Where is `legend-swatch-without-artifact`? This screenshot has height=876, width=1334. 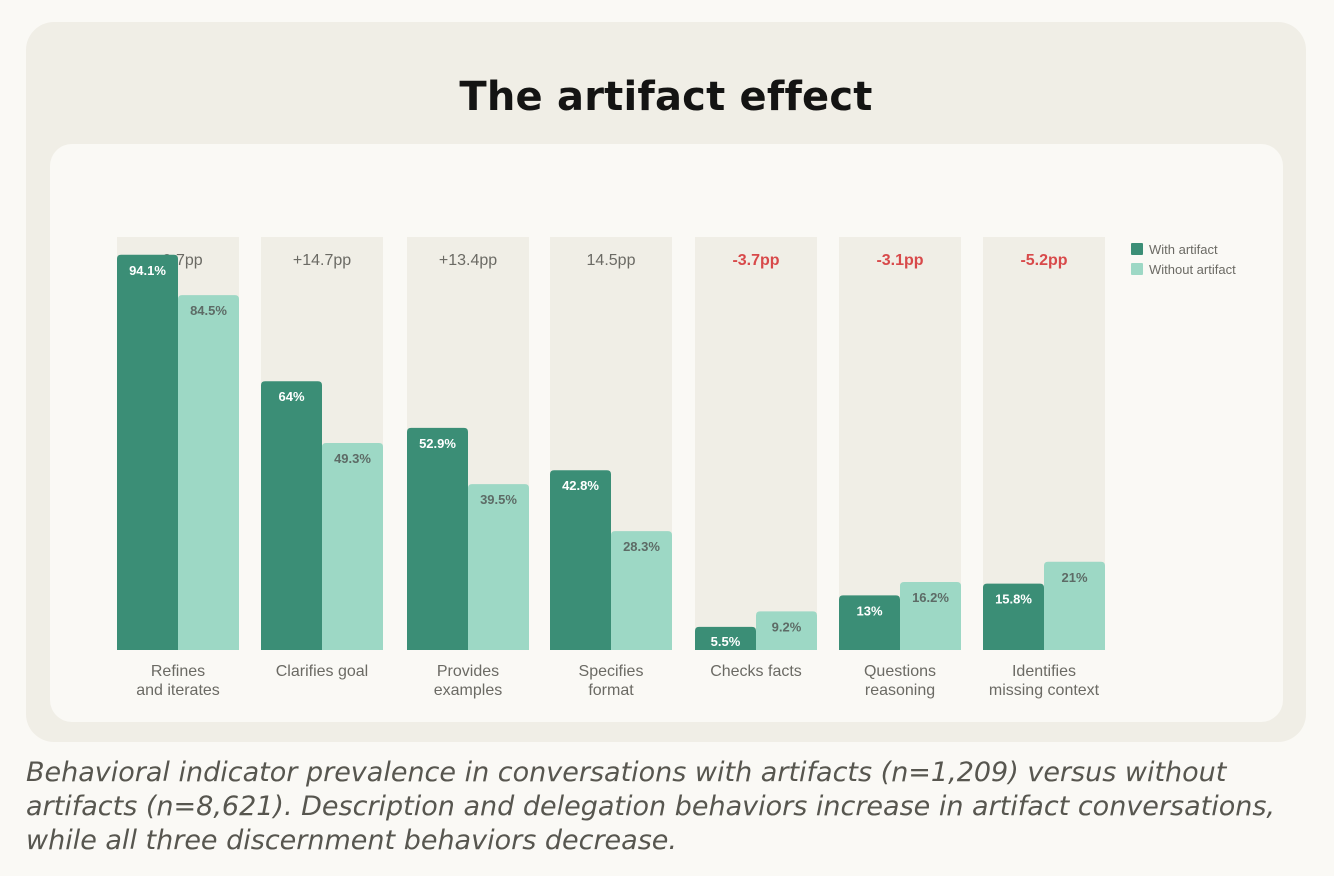
legend-swatch-without-artifact is located at coordinates (1137, 269).